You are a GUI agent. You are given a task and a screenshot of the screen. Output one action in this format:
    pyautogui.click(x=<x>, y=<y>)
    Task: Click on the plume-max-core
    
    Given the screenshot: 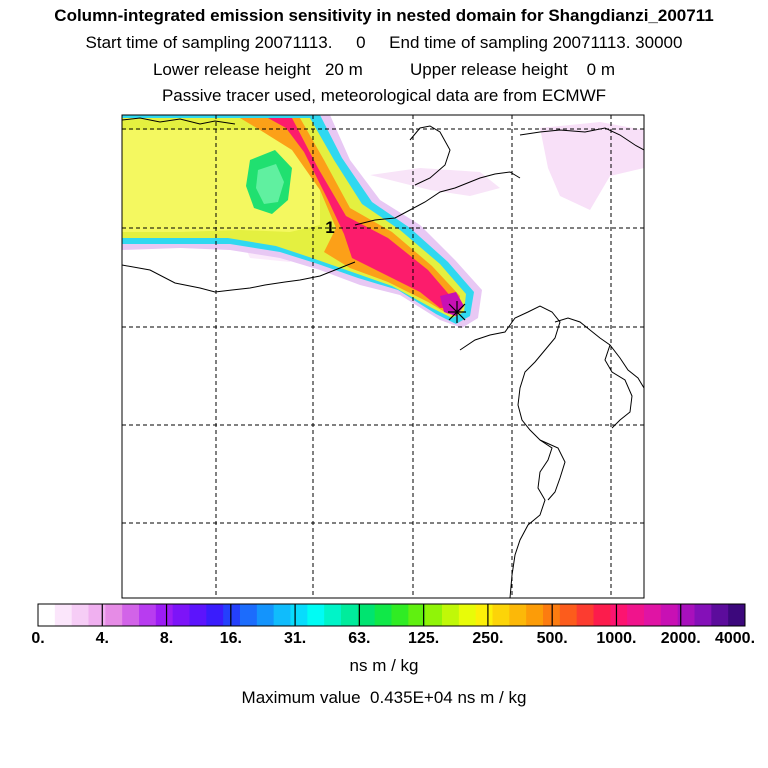 What is the action you would take?
    pyautogui.click(x=452, y=304)
    